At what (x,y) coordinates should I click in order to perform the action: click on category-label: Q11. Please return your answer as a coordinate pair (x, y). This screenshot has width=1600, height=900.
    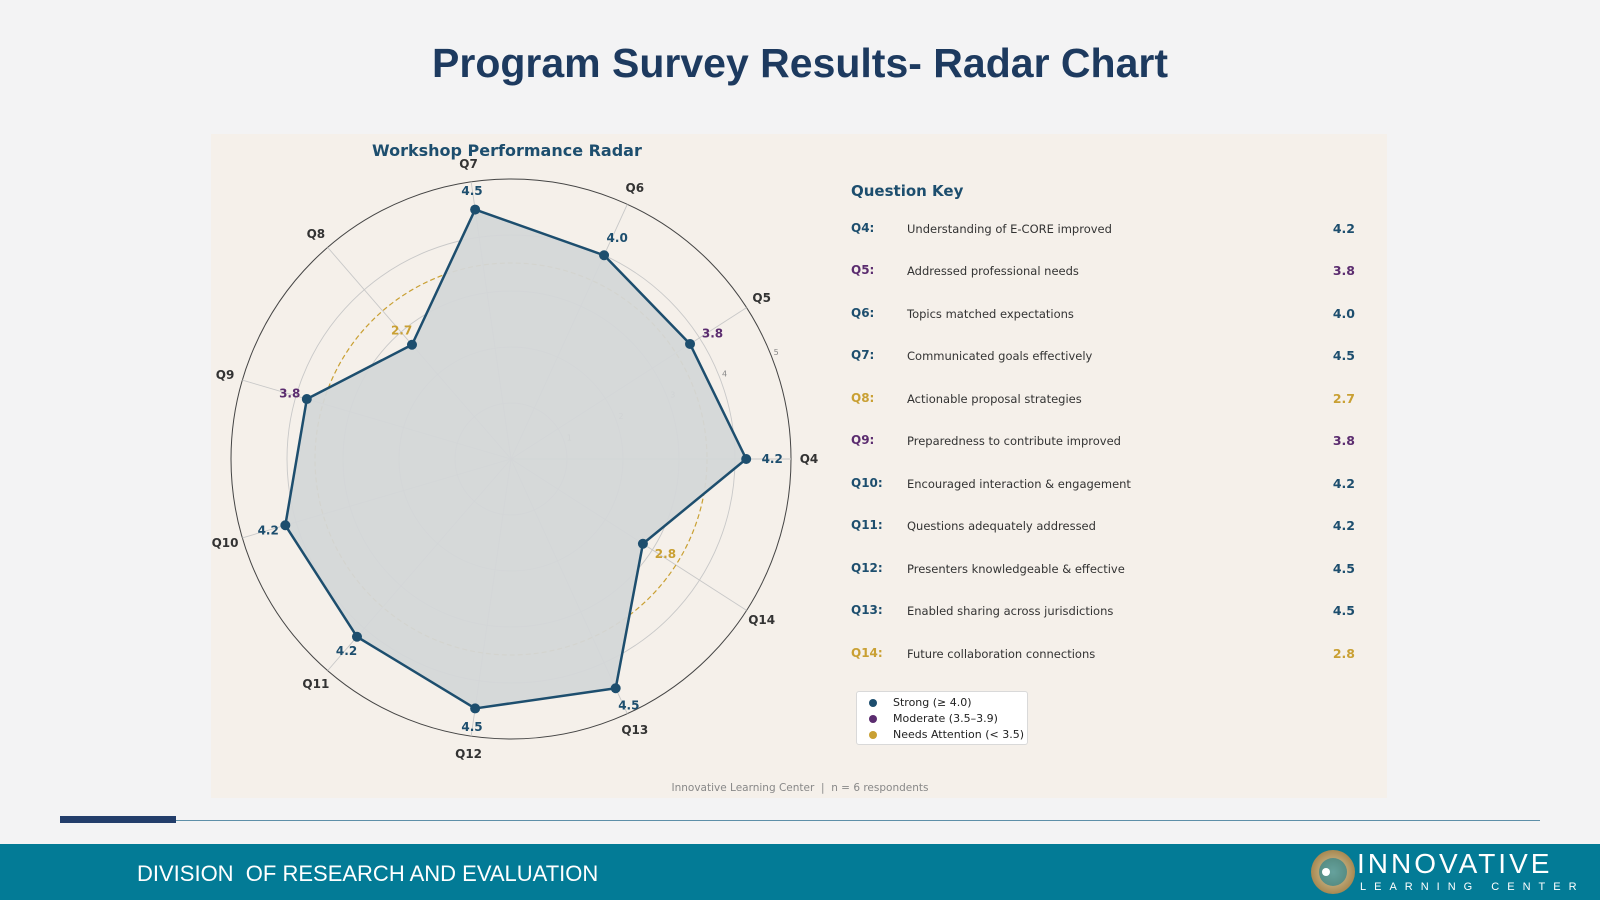
    Looking at the image, I should click on (315, 684).